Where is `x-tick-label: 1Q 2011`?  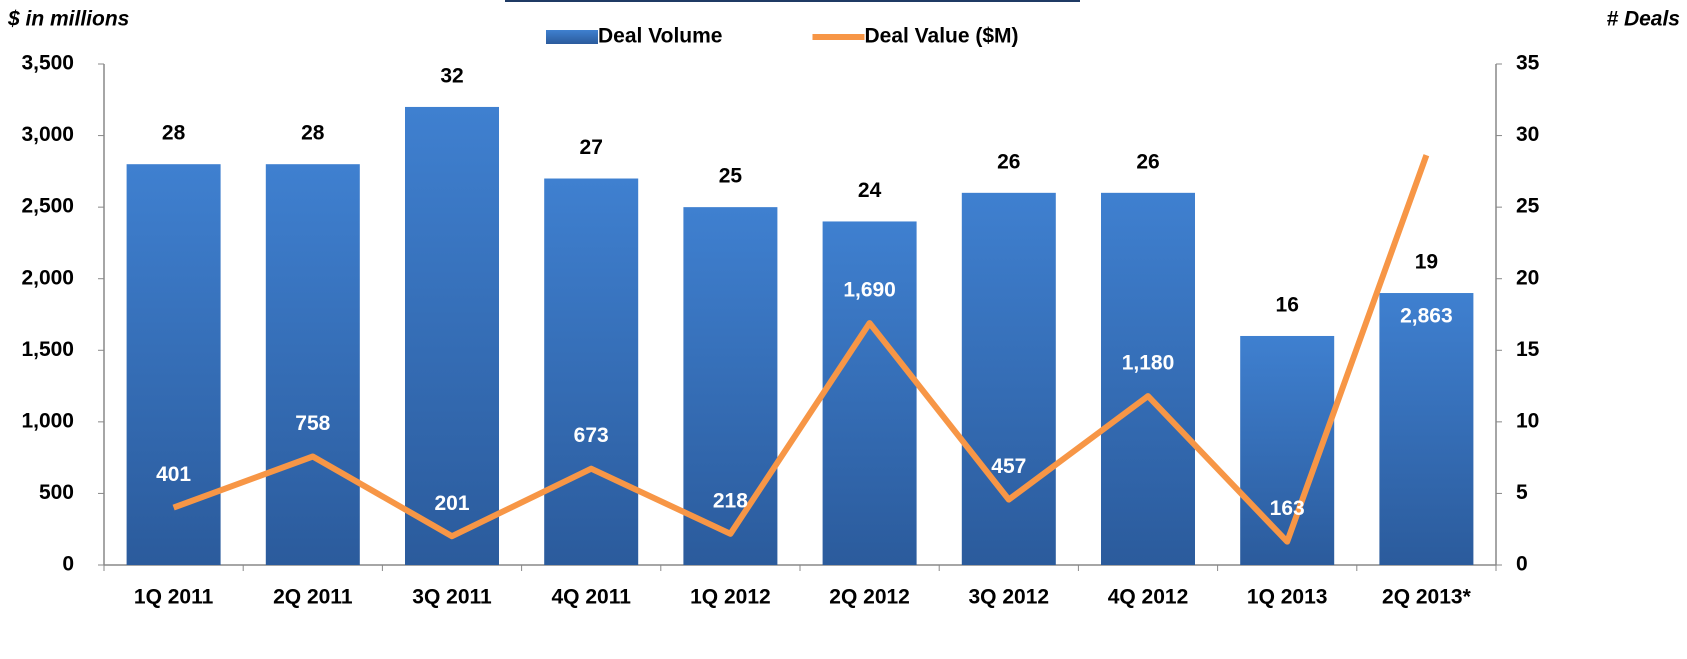
x-tick-label: 1Q 2011 is located at coordinates (174, 597).